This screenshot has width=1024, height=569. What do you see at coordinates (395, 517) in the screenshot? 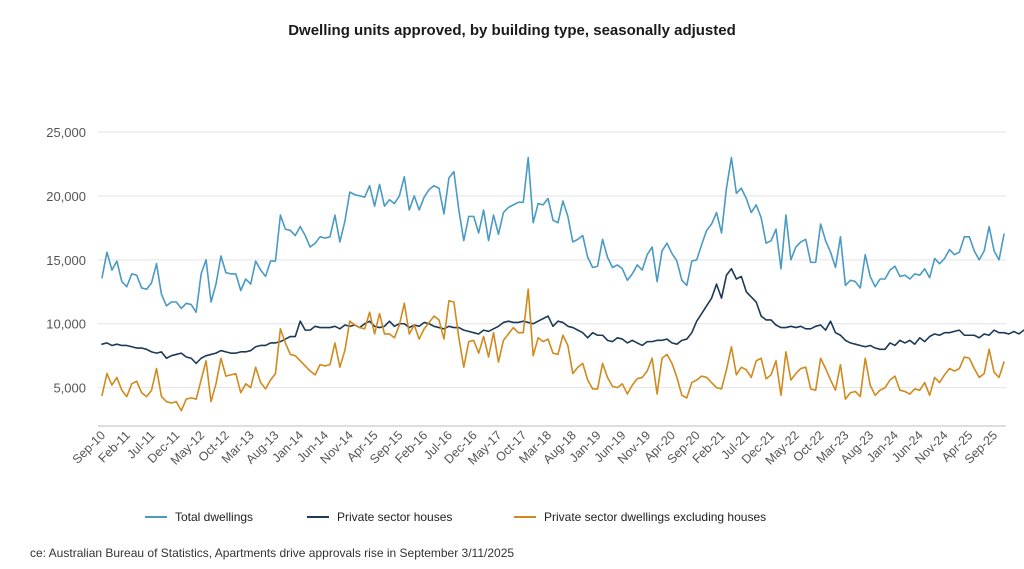
I see `legend-label-private-sector-houses: Private sector houses` at bounding box center [395, 517].